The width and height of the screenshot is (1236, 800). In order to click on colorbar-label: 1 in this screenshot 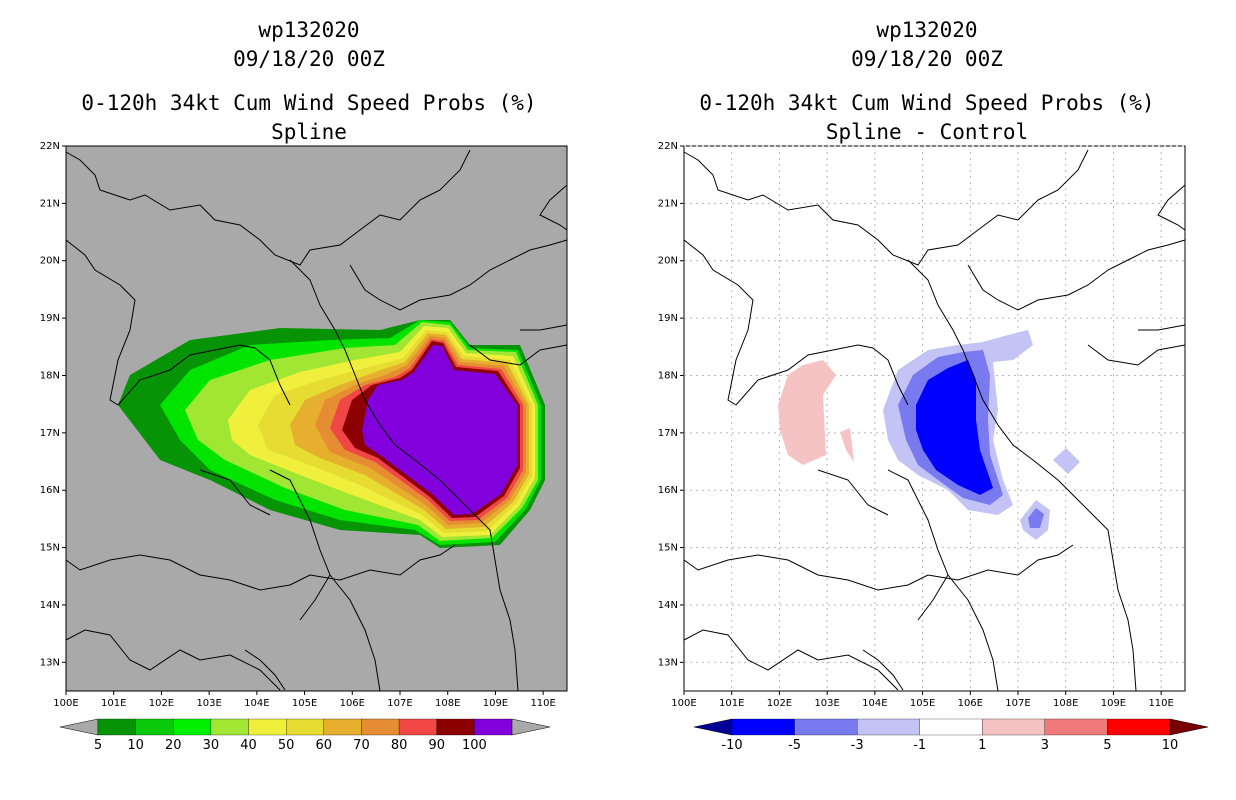, I will do `click(982, 745)`.